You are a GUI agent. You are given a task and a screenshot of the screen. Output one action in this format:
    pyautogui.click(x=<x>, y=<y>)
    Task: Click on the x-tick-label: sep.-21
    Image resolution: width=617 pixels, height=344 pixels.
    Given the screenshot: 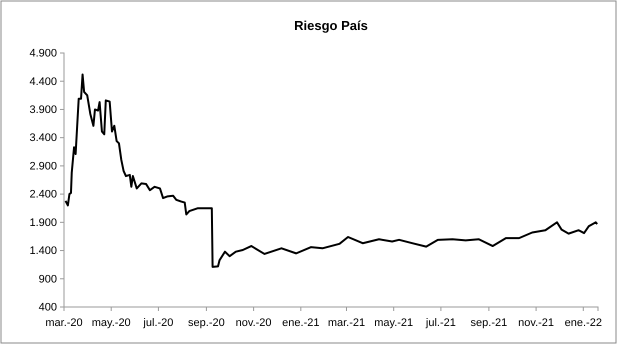 What is the action you would take?
    pyautogui.click(x=489, y=323)
    